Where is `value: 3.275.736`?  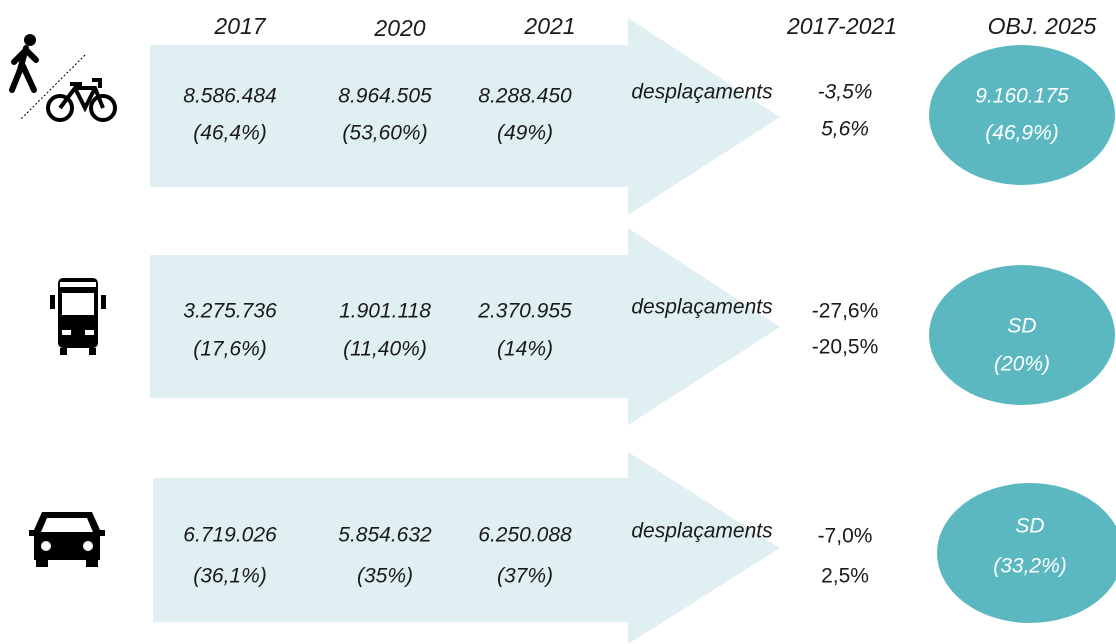 value: 3.275.736 is located at coordinates (230, 311).